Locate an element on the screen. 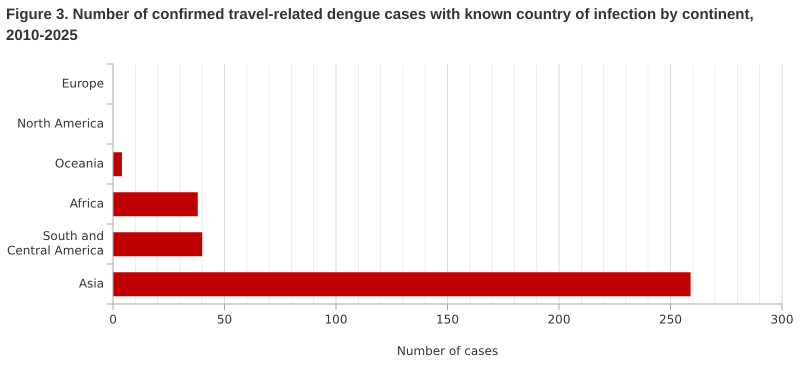 Image resolution: width=800 pixels, height=367 pixels. y-tick-label: Oceania is located at coordinates (79, 163).